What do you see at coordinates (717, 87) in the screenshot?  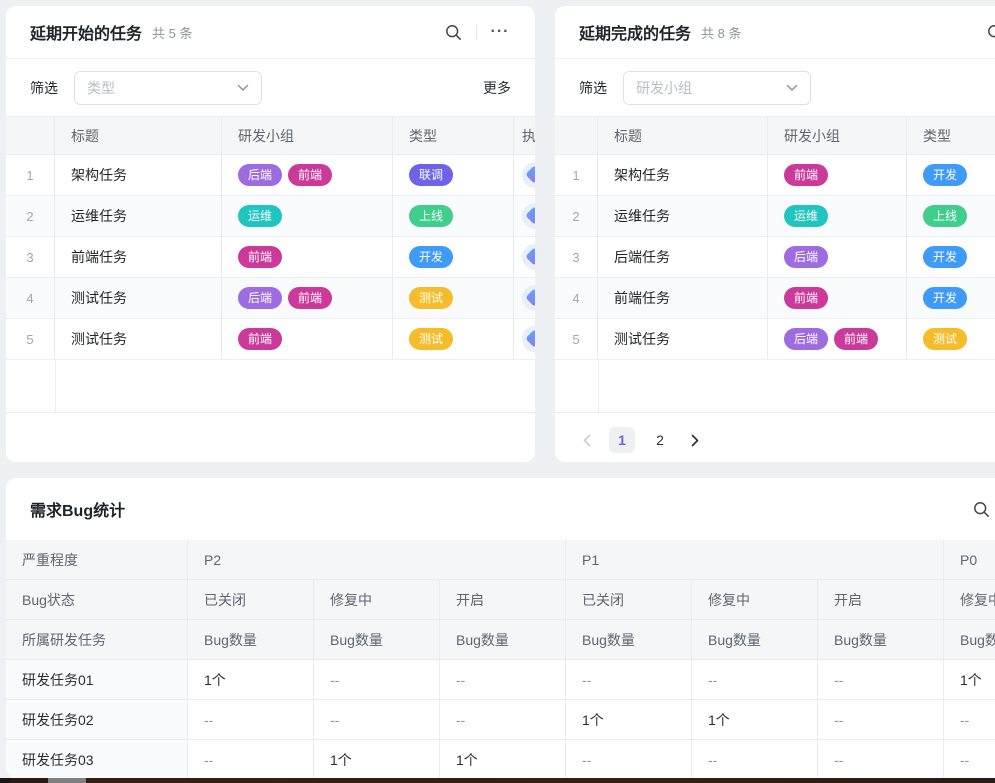 I see `group-filter-select: 研发小组` at bounding box center [717, 87].